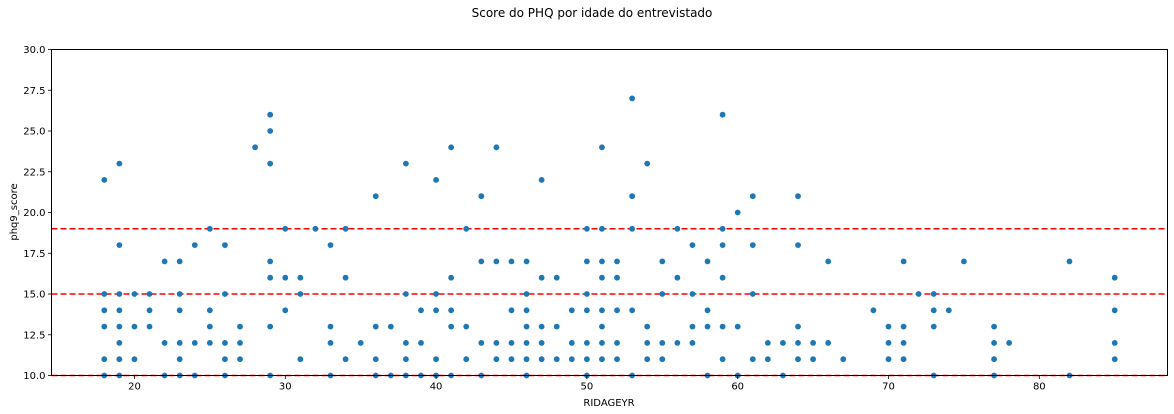  What do you see at coordinates (587, 387) in the screenshot?
I see `x-tick-label: 50` at bounding box center [587, 387].